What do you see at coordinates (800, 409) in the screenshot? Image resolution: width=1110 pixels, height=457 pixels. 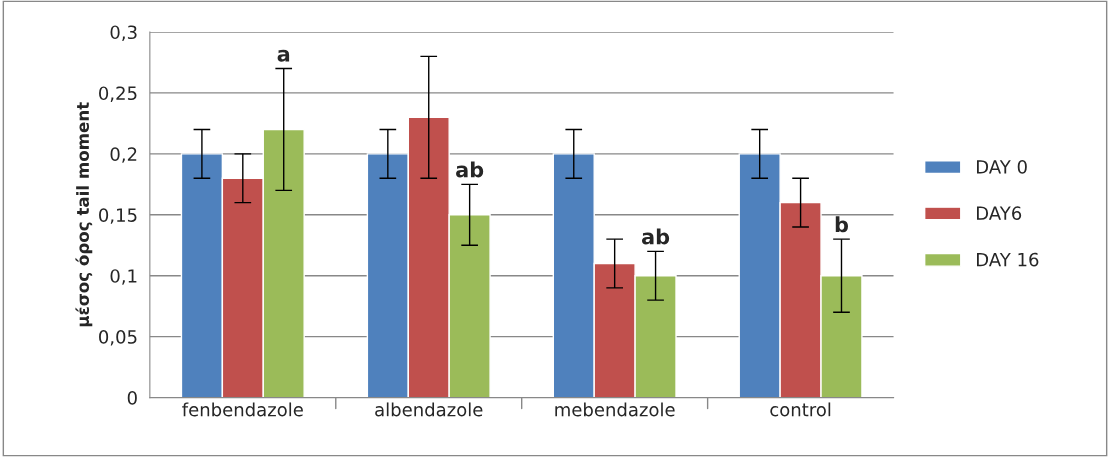 I see `x-tick-label: control` at bounding box center [800, 409].